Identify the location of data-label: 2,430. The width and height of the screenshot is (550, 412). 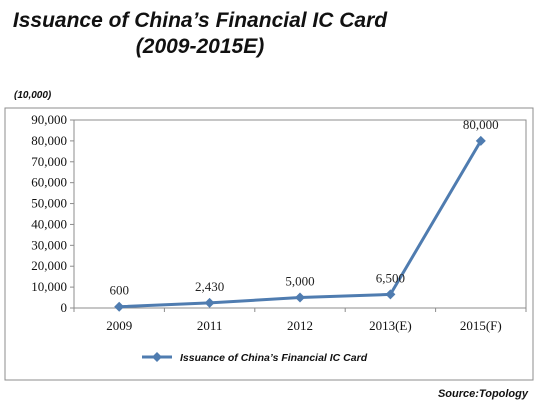
(209, 286).